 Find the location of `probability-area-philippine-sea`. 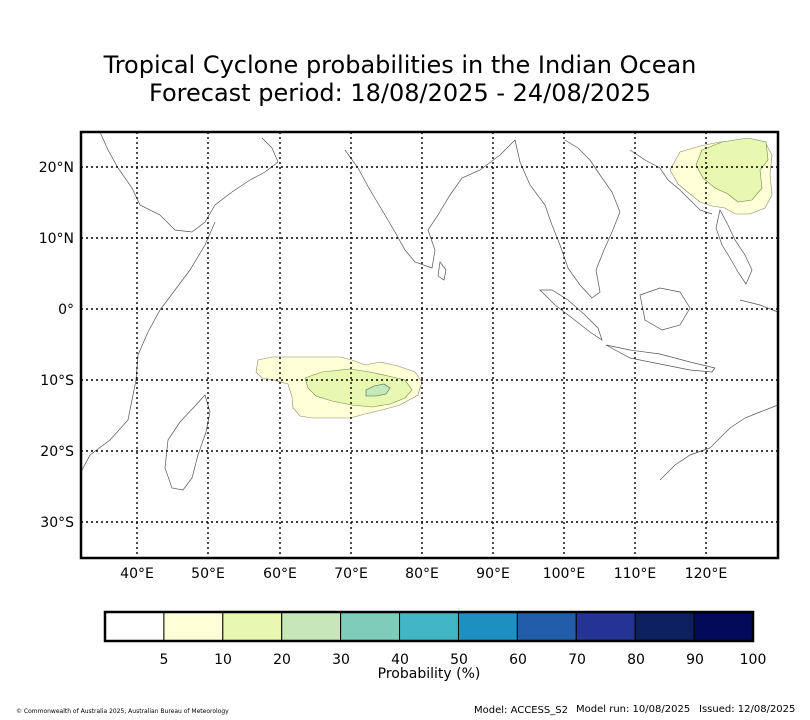

probability-area-philippine-sea is located at coordinates (721, 176).